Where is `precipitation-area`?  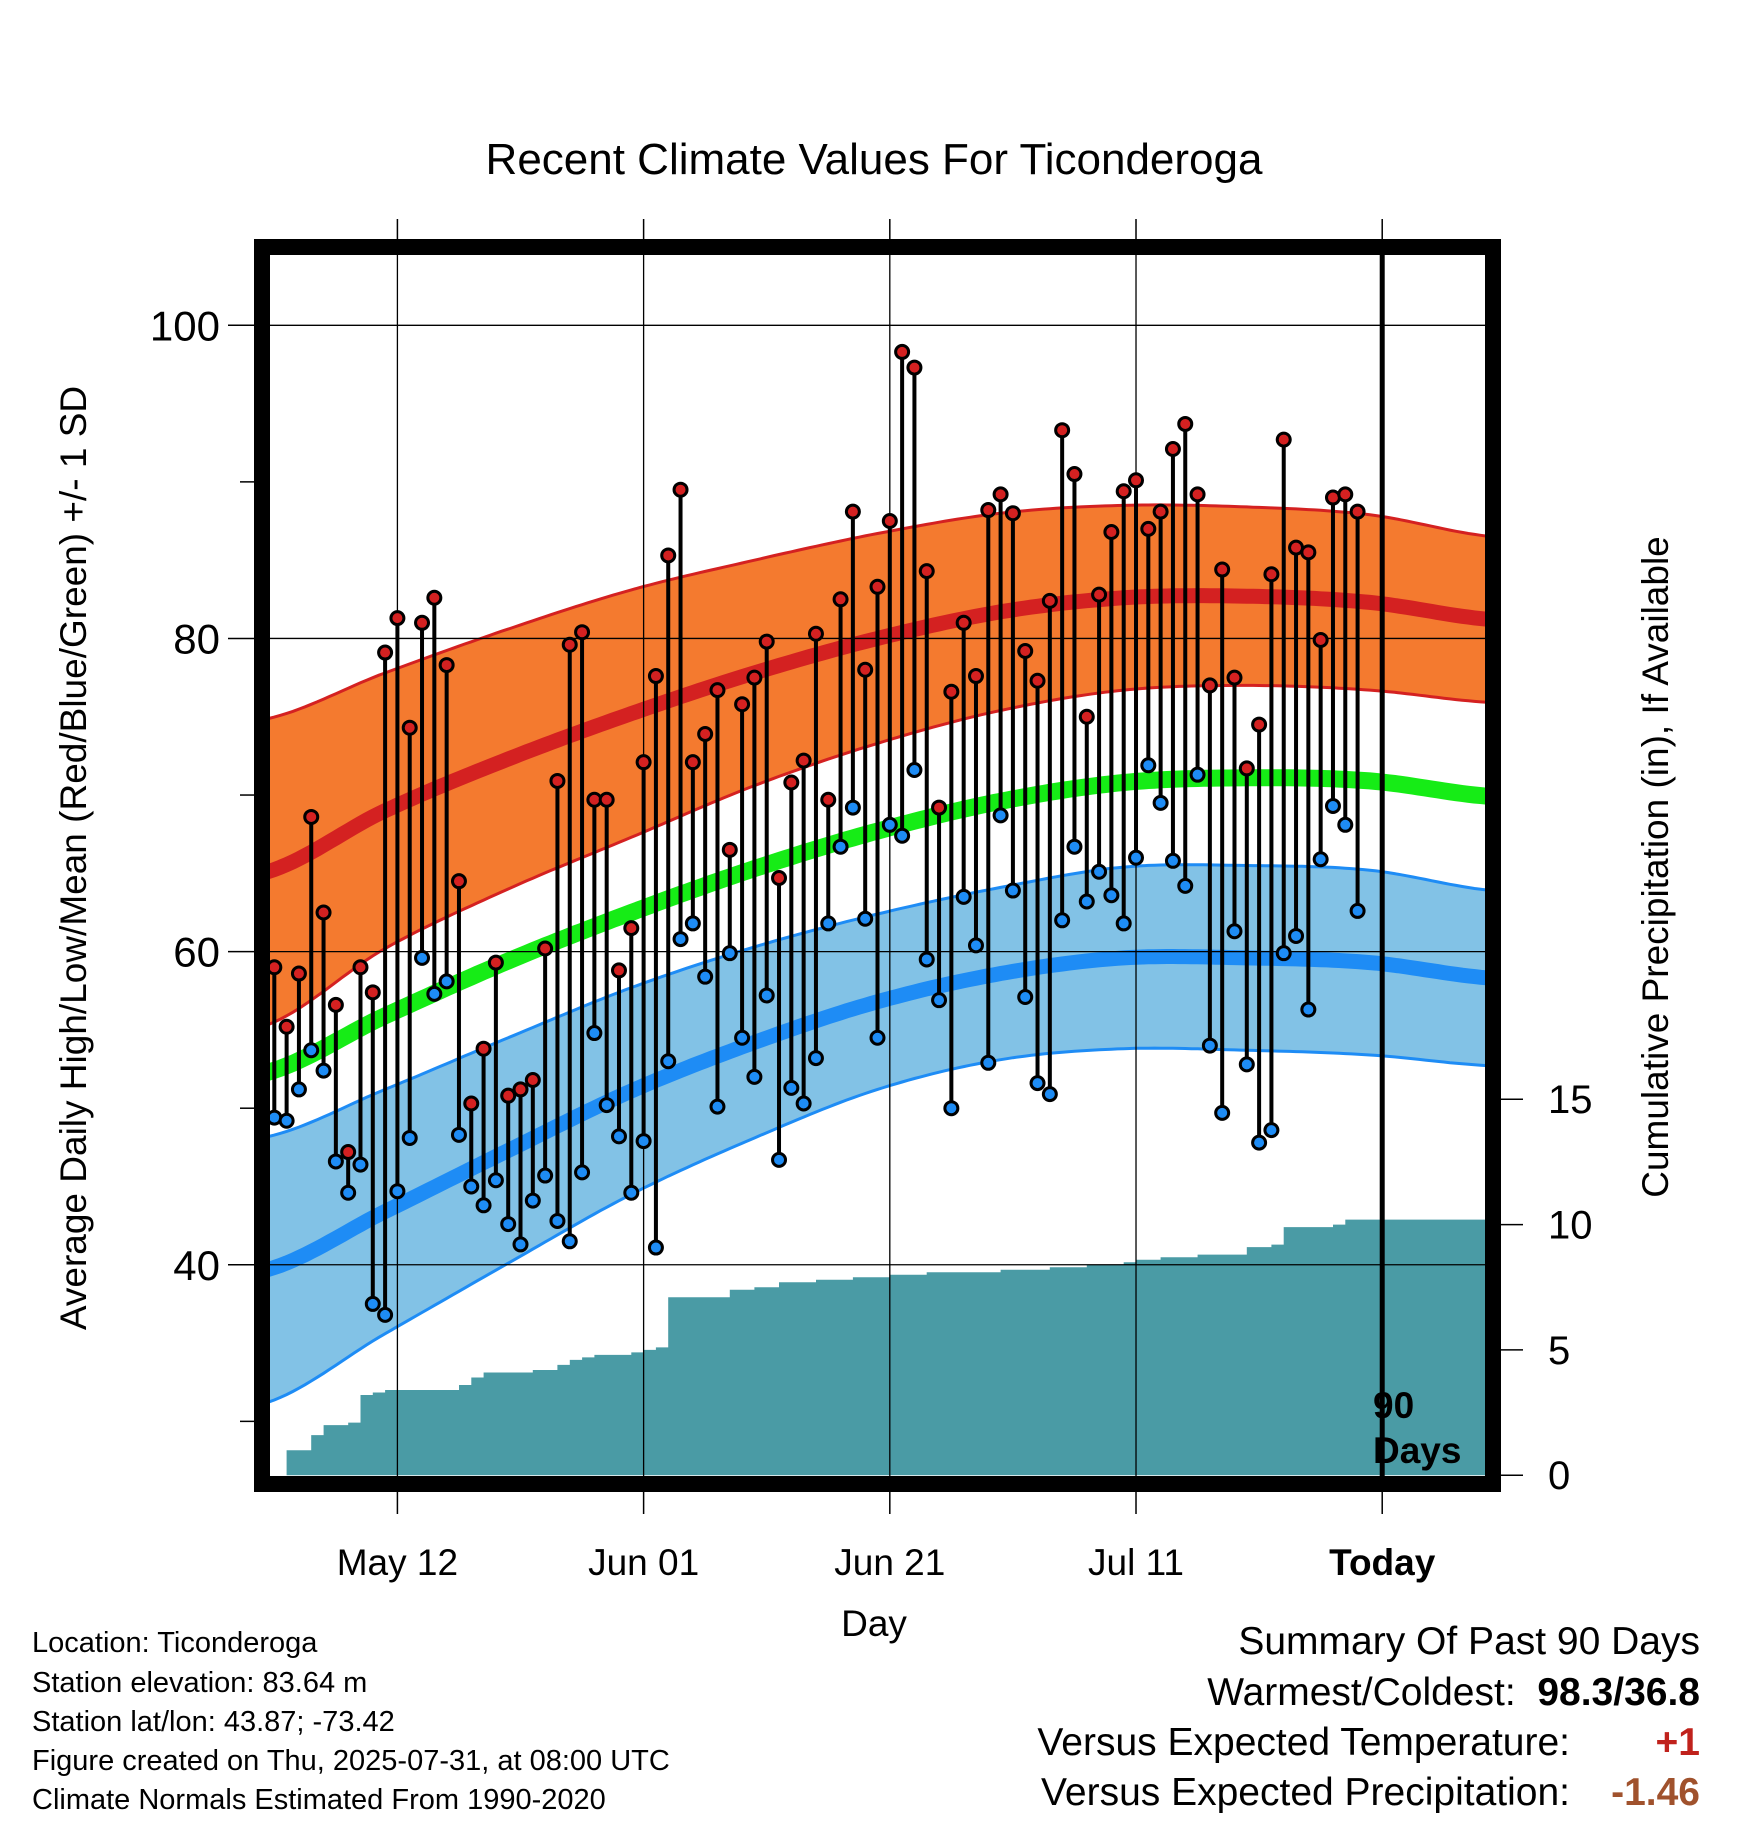 precipitation-area is located at coordinates (877, 1347).